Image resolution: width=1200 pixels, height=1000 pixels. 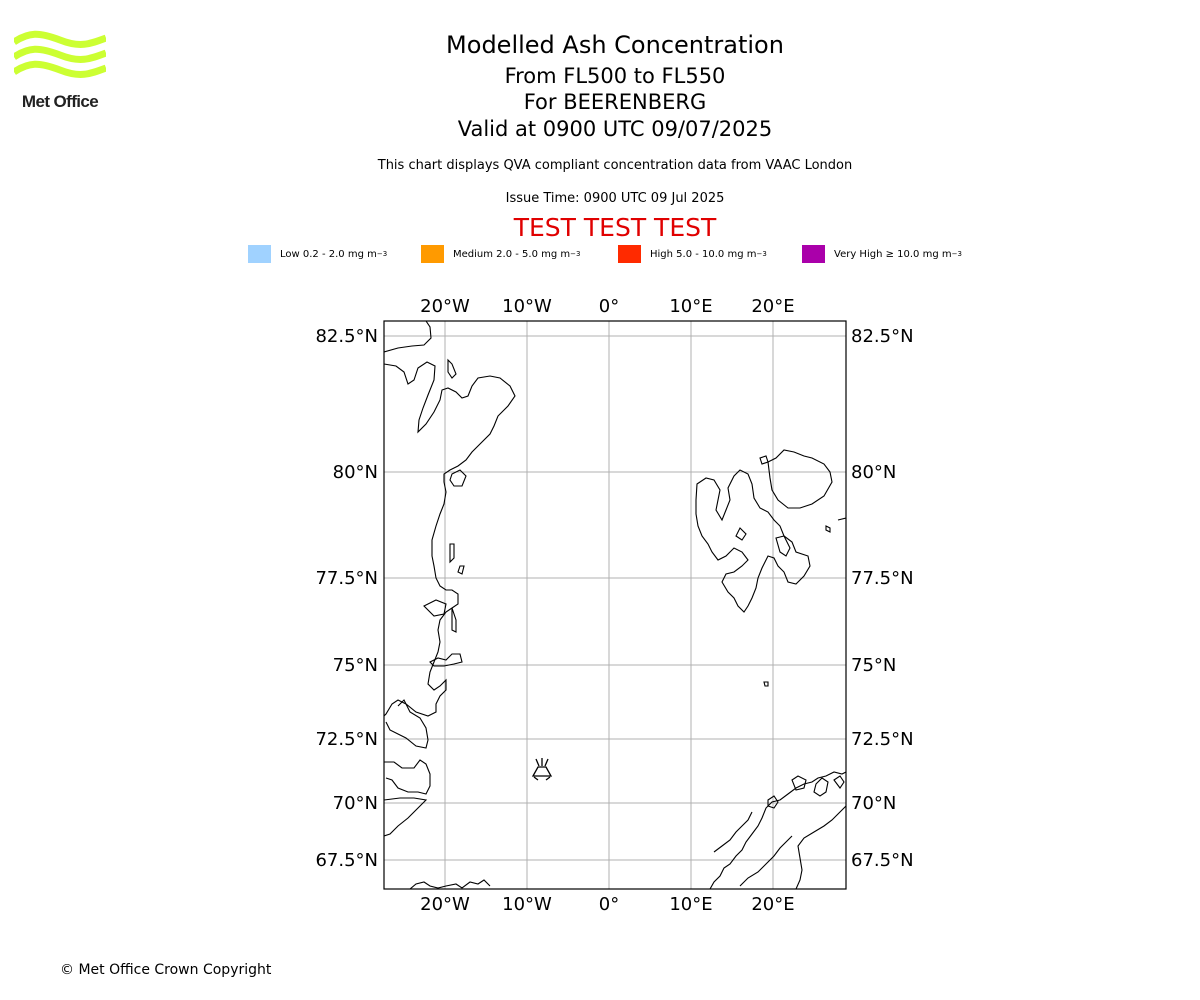 I want to click on issue-time: Issue Time: 0900 UTC 09 Jul 2025, so click(x=615, y=198).